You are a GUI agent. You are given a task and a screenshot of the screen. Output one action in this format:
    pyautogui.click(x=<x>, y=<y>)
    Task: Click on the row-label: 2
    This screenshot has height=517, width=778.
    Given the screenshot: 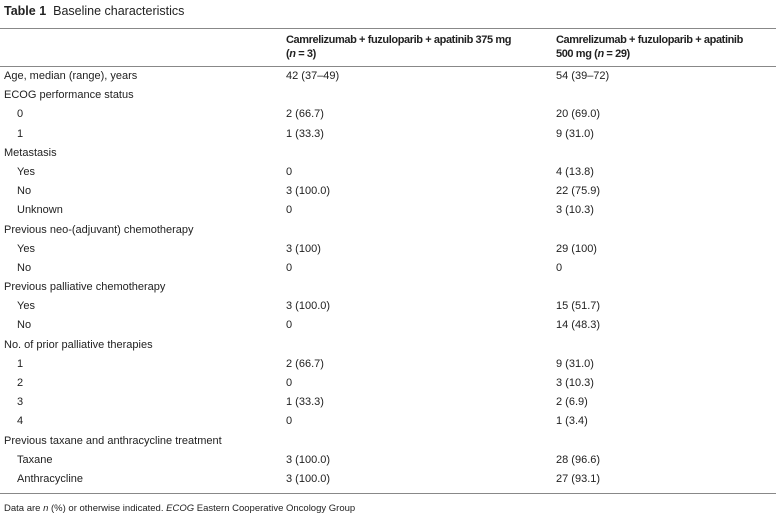 What is the action you would take?
    pyautogui.click(x=20, y=383)
    